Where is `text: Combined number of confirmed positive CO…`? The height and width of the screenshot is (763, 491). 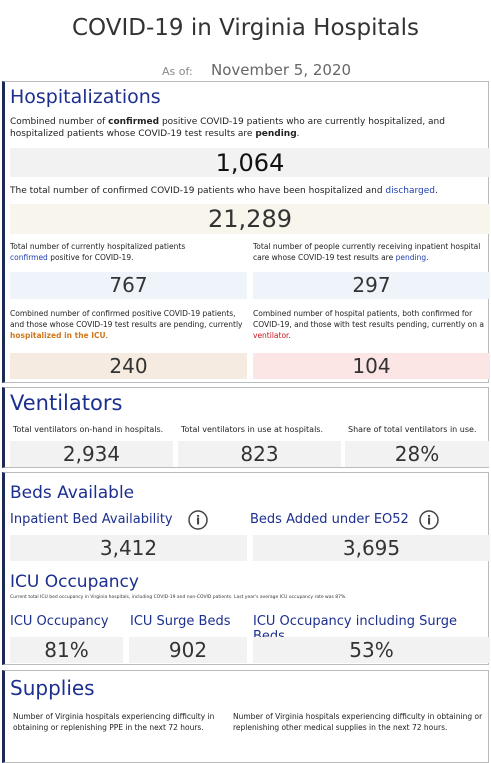
text: Combined number of confirmed positive CO… is located at coordinates (126, 319).